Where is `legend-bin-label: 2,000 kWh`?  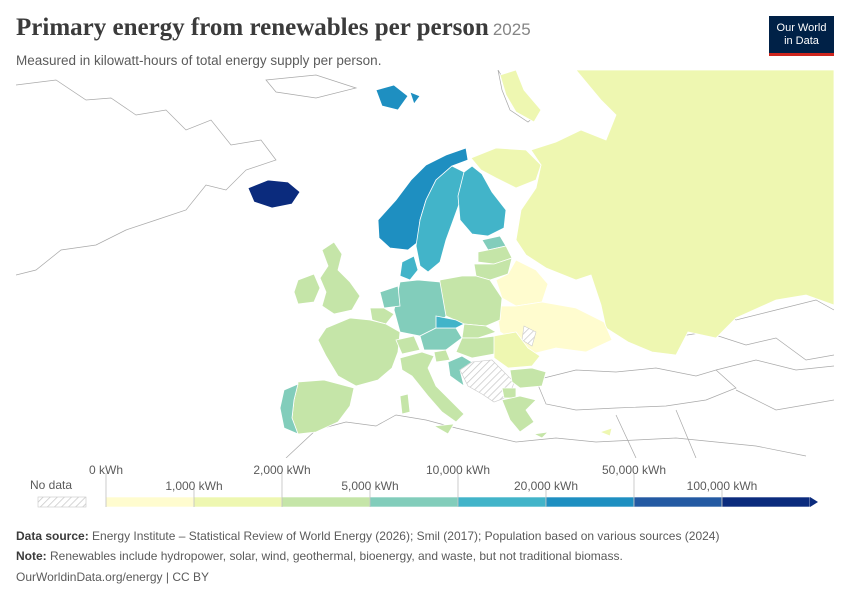 legend-bin-label: 2,000 kWh is located at coordinates (281, 470).